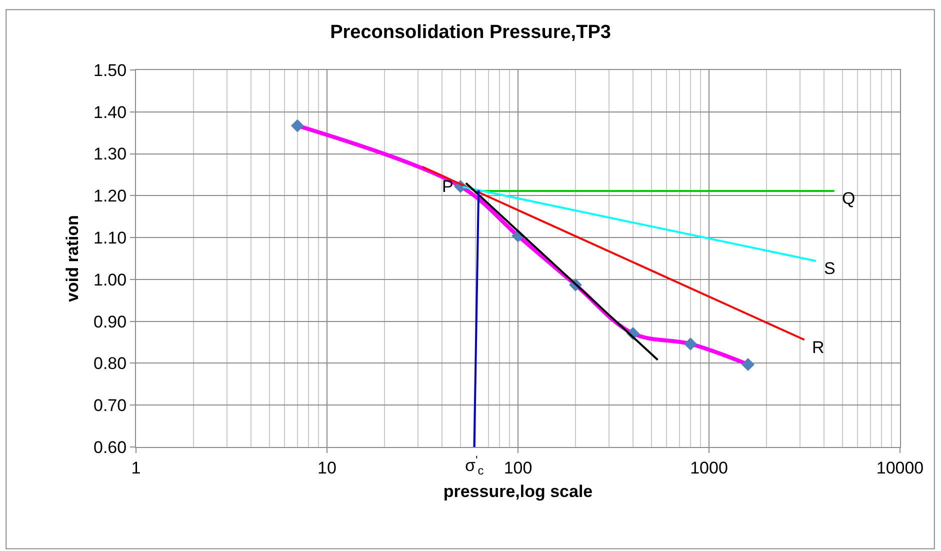  I want to click on y-tick-label: 1.40, so click(110, 112).